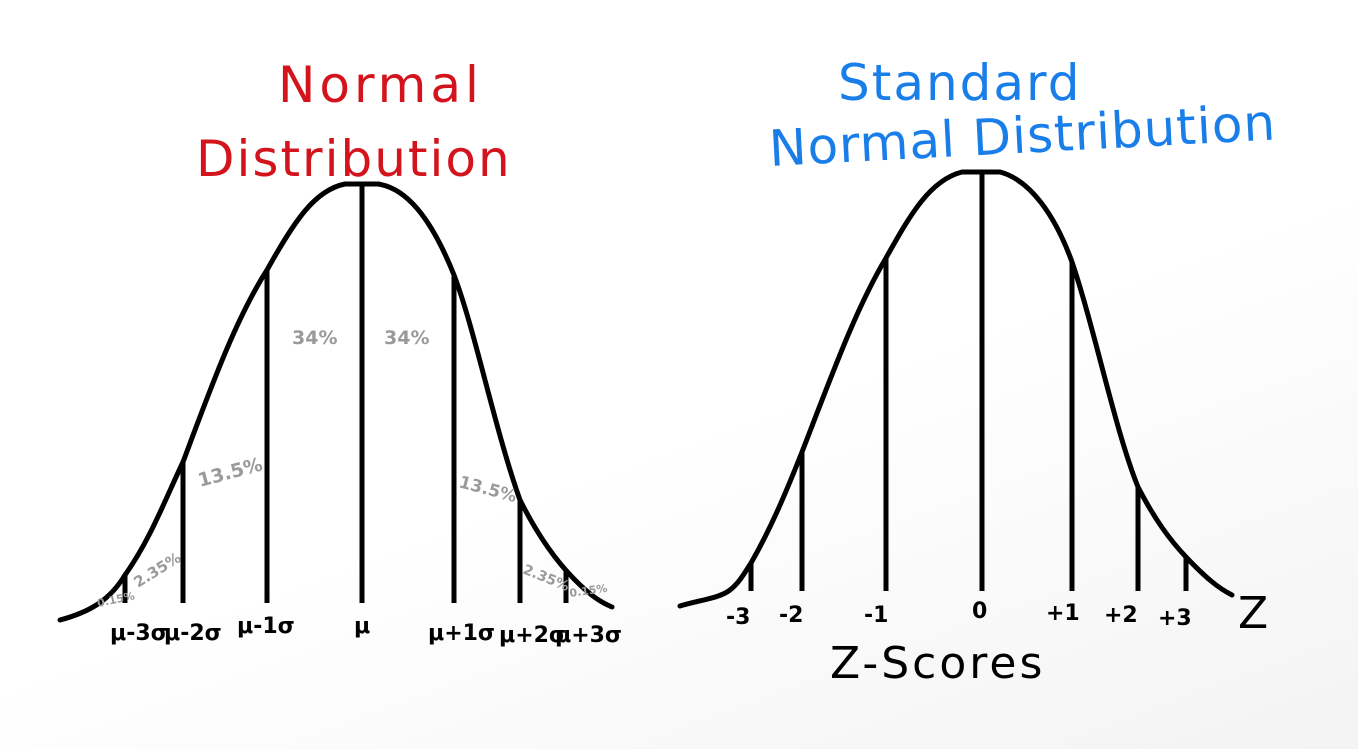 Image resolution: width=1358 pixels, height=749 pixels. I want to click on tick-label-mu: μ, so click(362, 626).